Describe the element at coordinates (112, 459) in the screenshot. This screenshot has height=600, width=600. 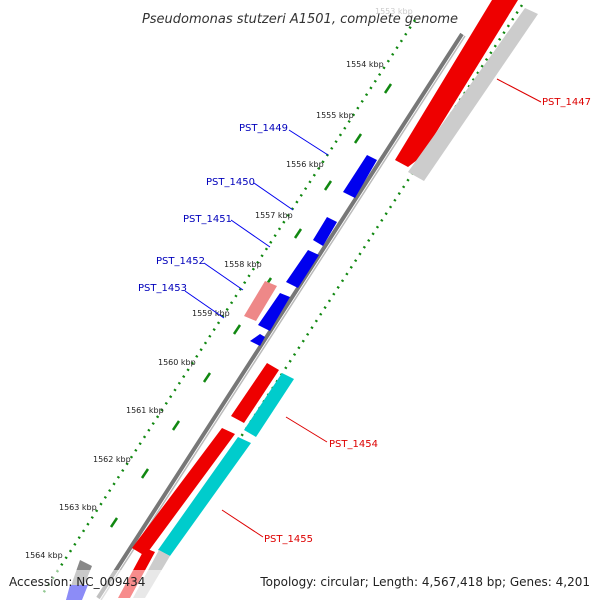
I see `tick-label-1562: 1562 kbp` at that location.